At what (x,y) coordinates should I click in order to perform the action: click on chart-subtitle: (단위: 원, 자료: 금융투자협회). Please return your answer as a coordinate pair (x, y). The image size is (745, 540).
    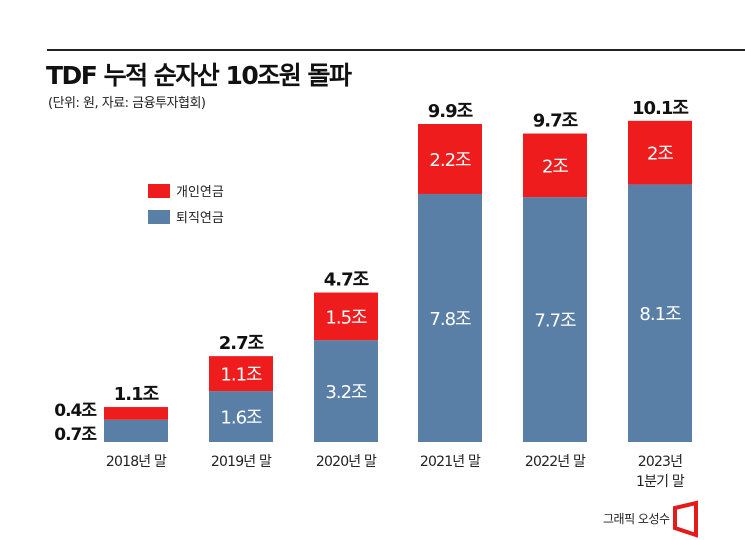
    Looking at the image, I should click on (127, 103).